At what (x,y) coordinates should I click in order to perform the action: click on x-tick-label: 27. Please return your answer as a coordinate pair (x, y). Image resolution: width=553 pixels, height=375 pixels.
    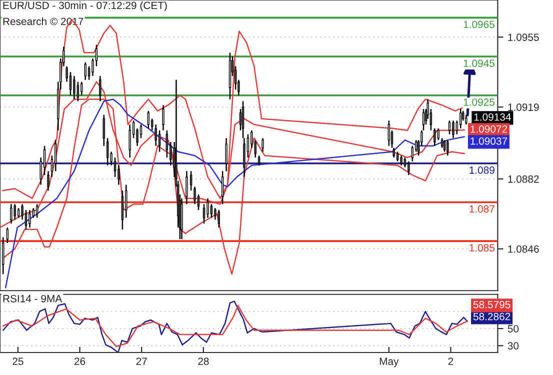
    Looking at the image, I should click on (141, 361).